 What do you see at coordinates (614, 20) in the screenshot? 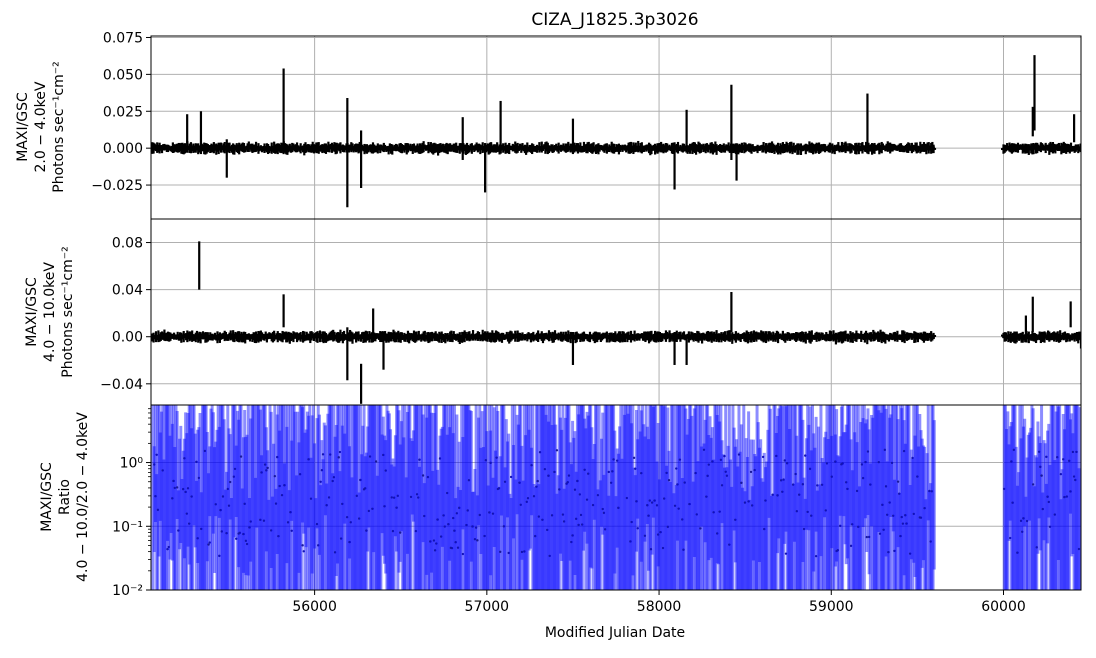
I see `chart-title: CIZA_J1825.3p3026` at bounding box center [614, 20].